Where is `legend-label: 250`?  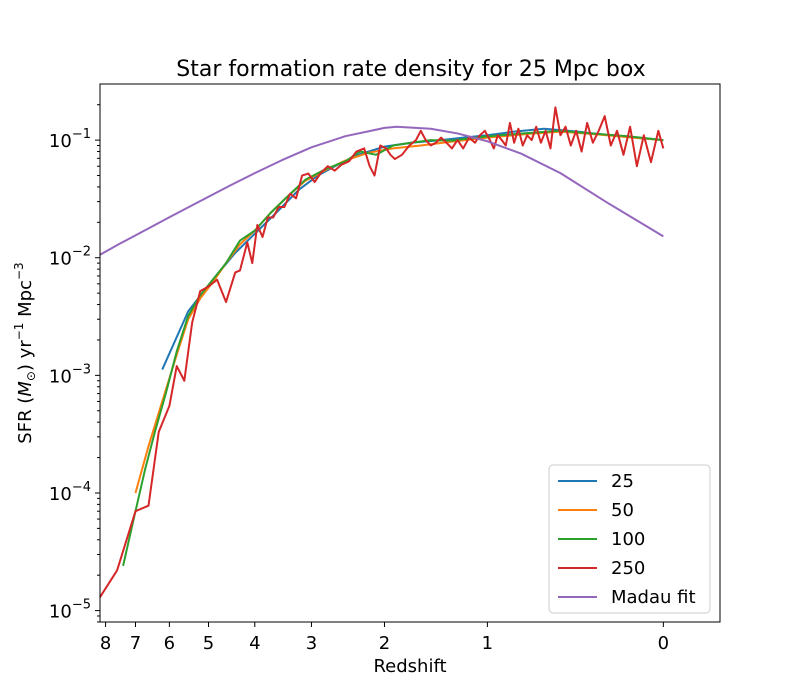 legend-label: 250 is located at coordinates (628, 568).